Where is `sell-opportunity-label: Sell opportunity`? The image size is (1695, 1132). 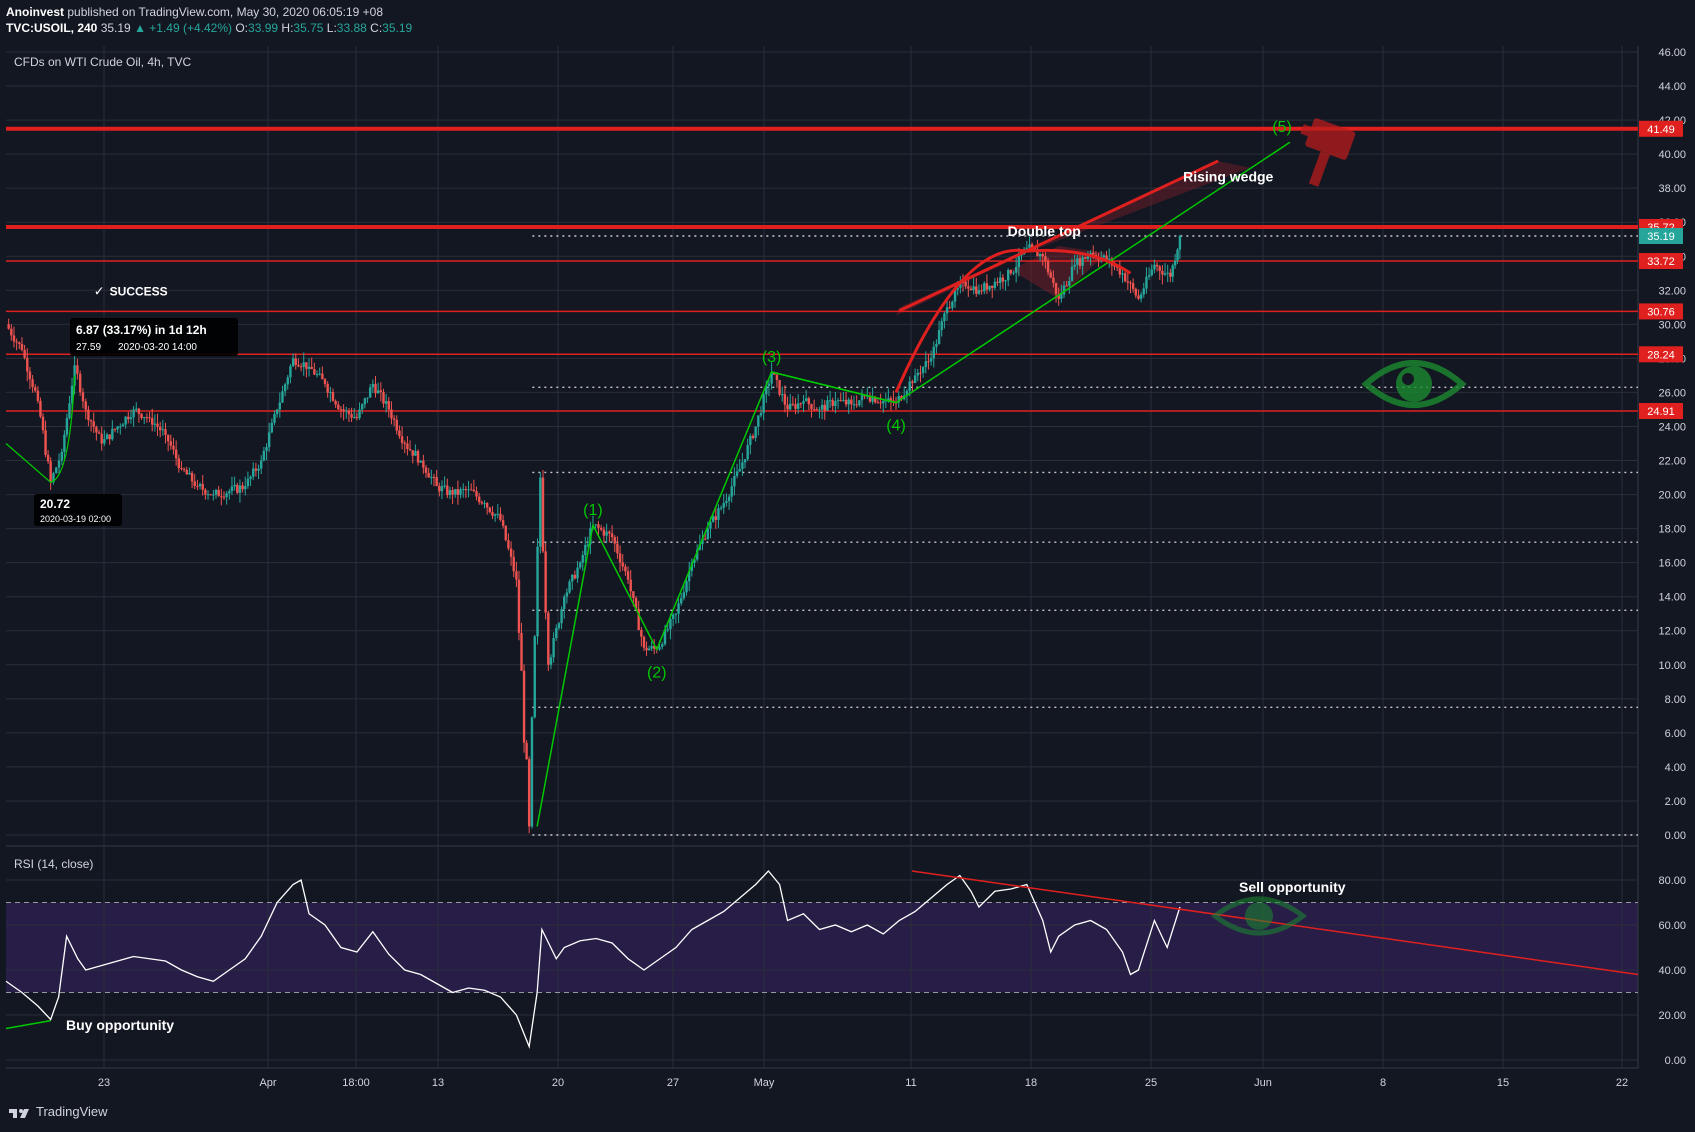
sell-opportunity-label: Sell opportunity is located at coordinates (1292, 887).